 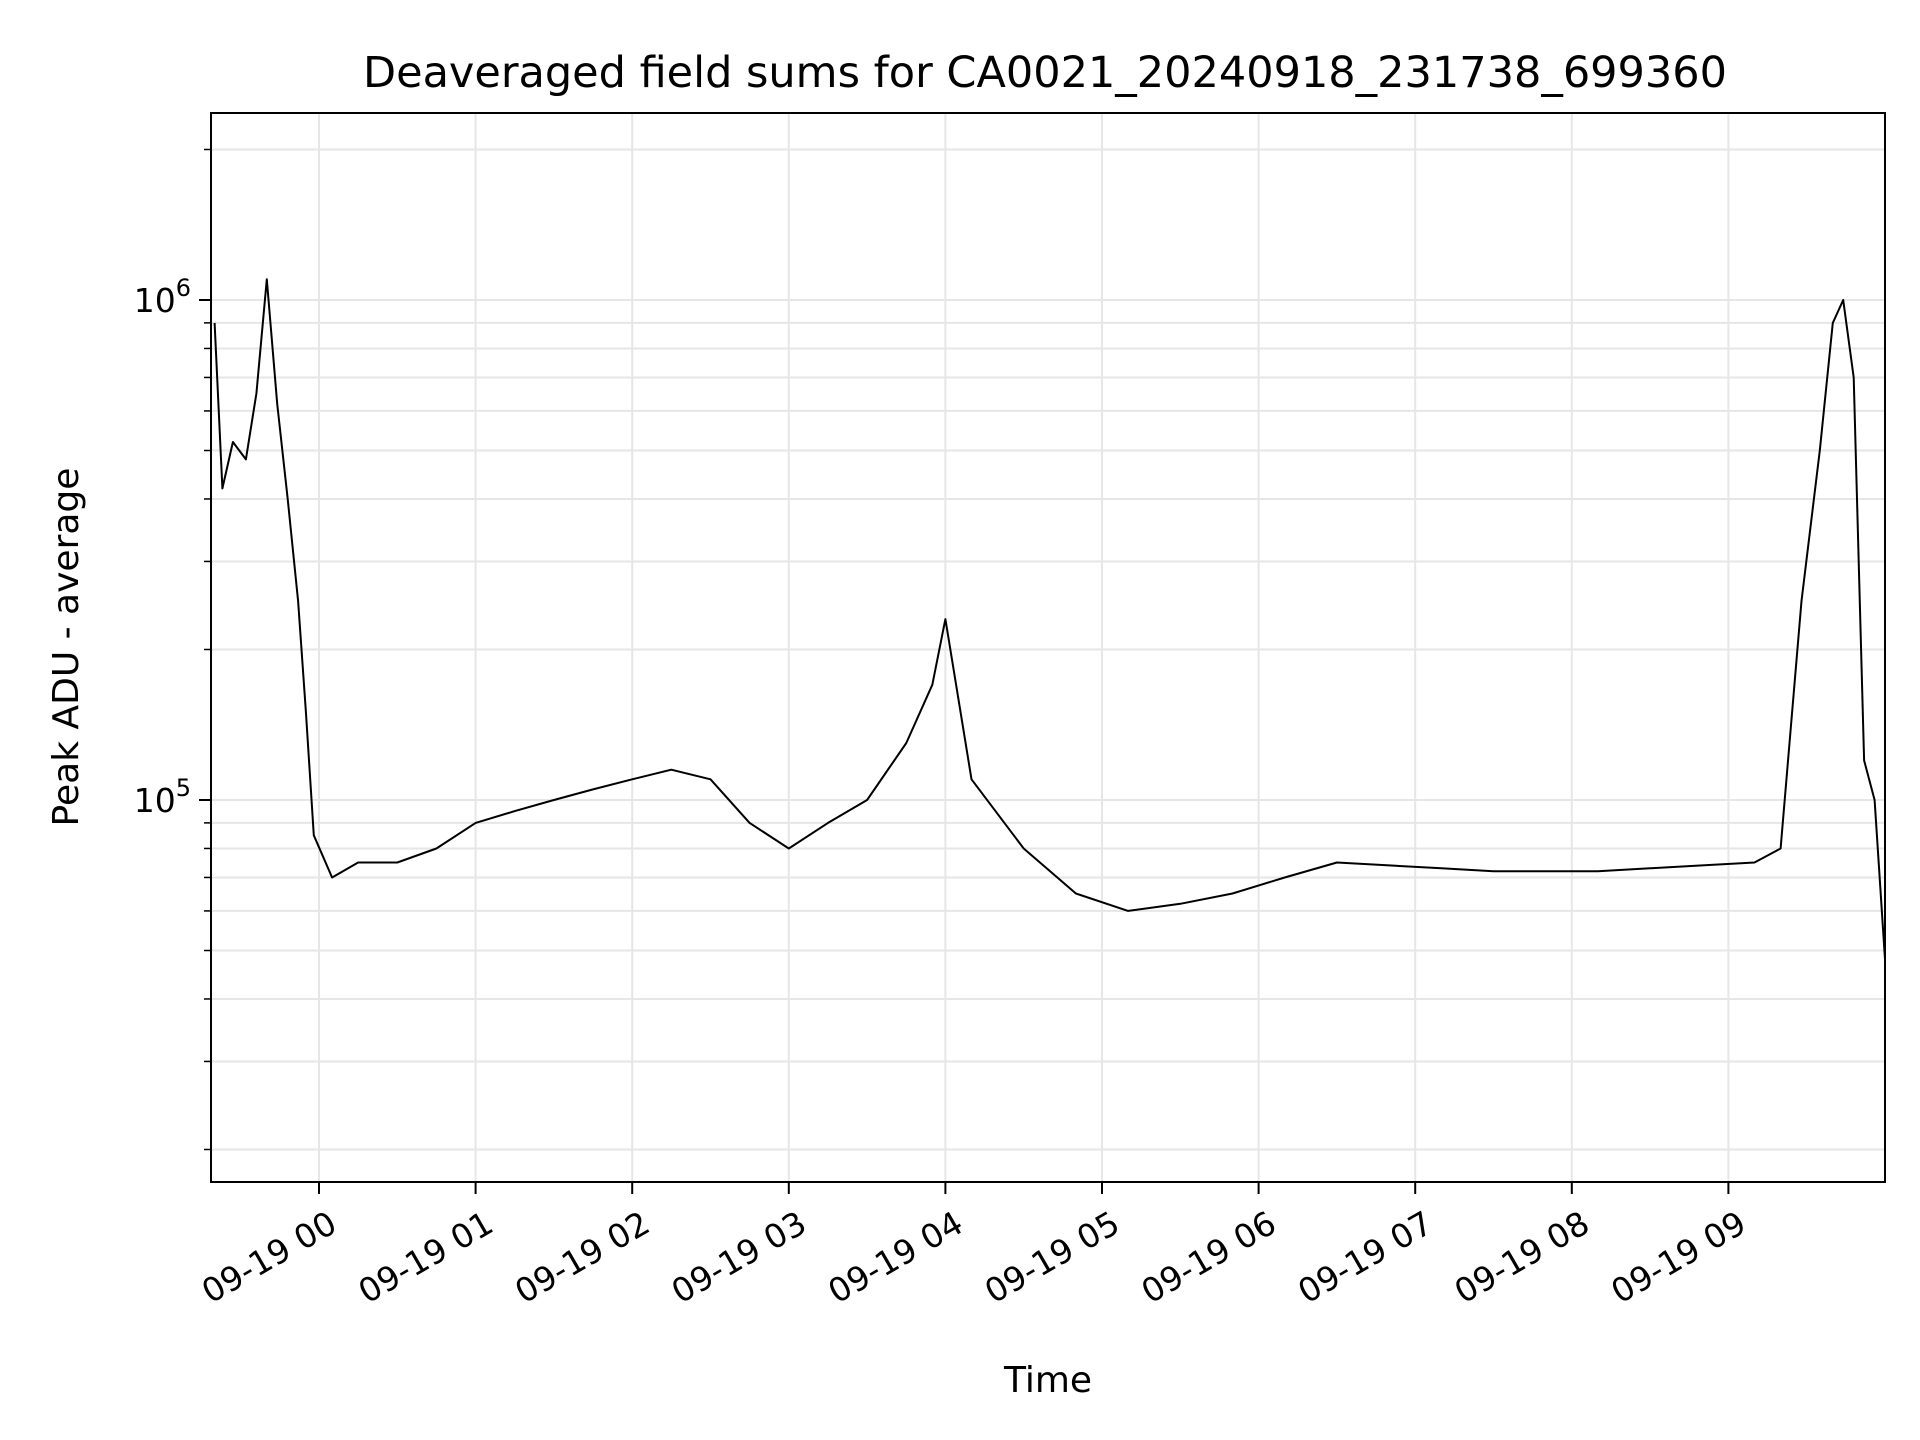 I want to click on x-tick-label: 09-19 09, so click(x=1678, y=1257).